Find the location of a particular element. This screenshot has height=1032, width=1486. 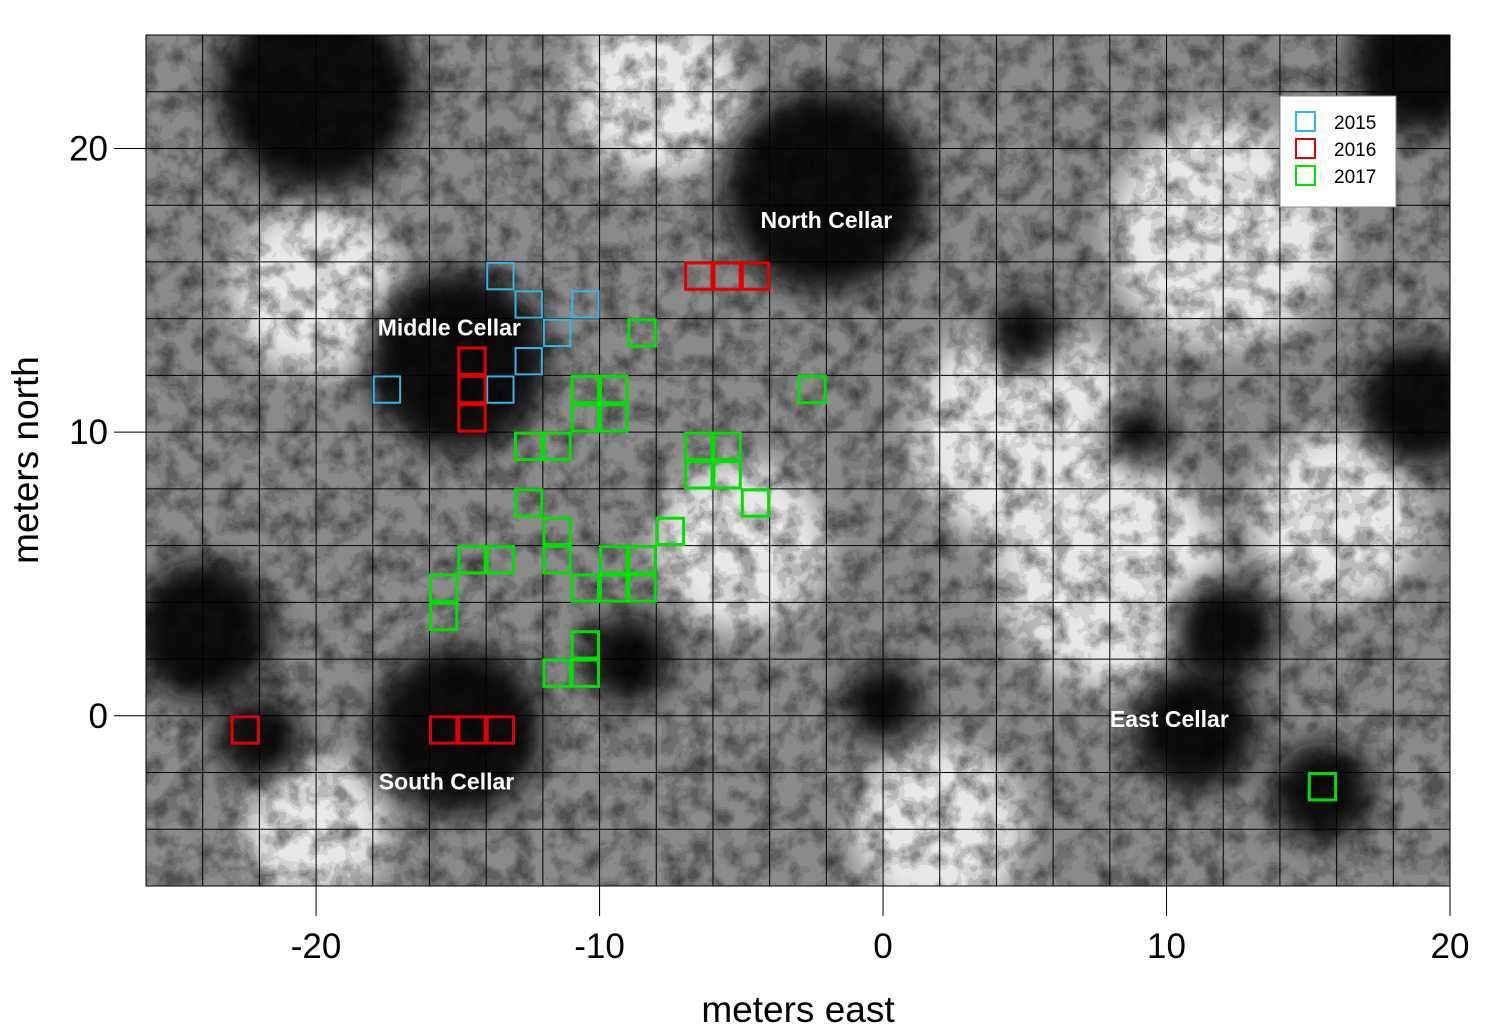

texture-noise-dark is located at coordinates (1468, 460).